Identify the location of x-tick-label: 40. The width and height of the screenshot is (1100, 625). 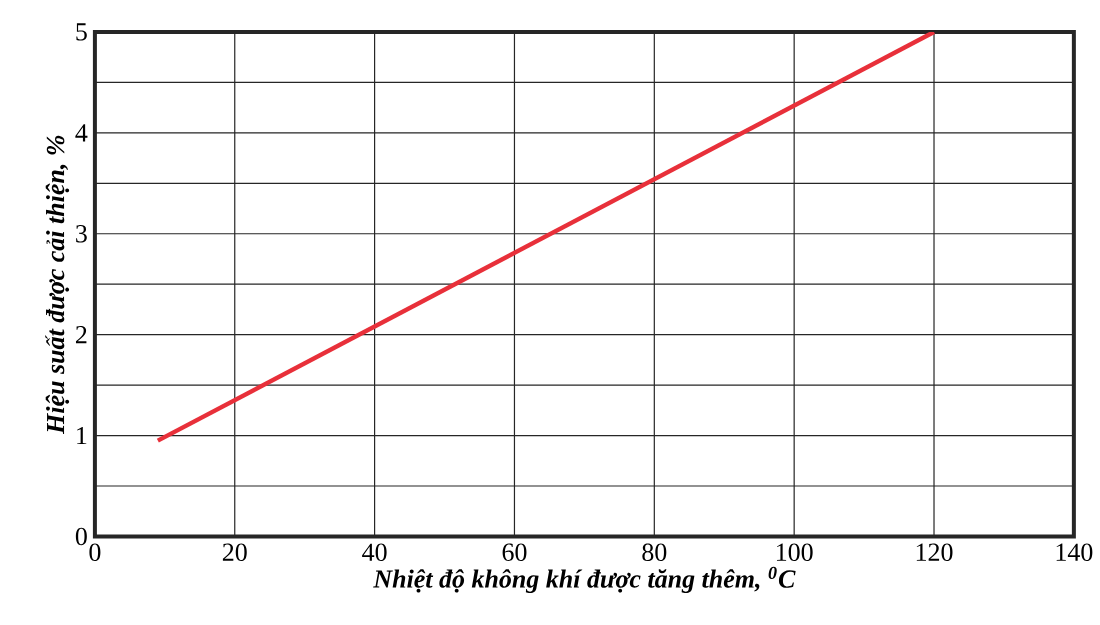
(374, 552).